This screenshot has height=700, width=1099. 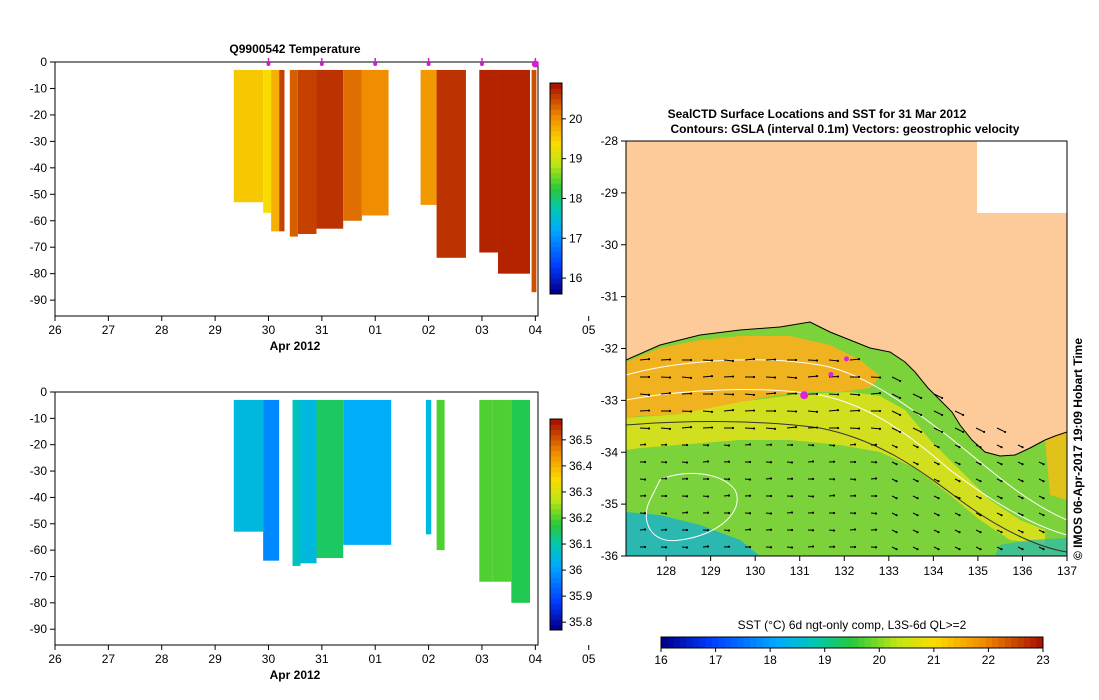 I want to click on map-longitude-axis: 128 129 130 131 132 133 134 135 136 137, so click(x=866, y=567).